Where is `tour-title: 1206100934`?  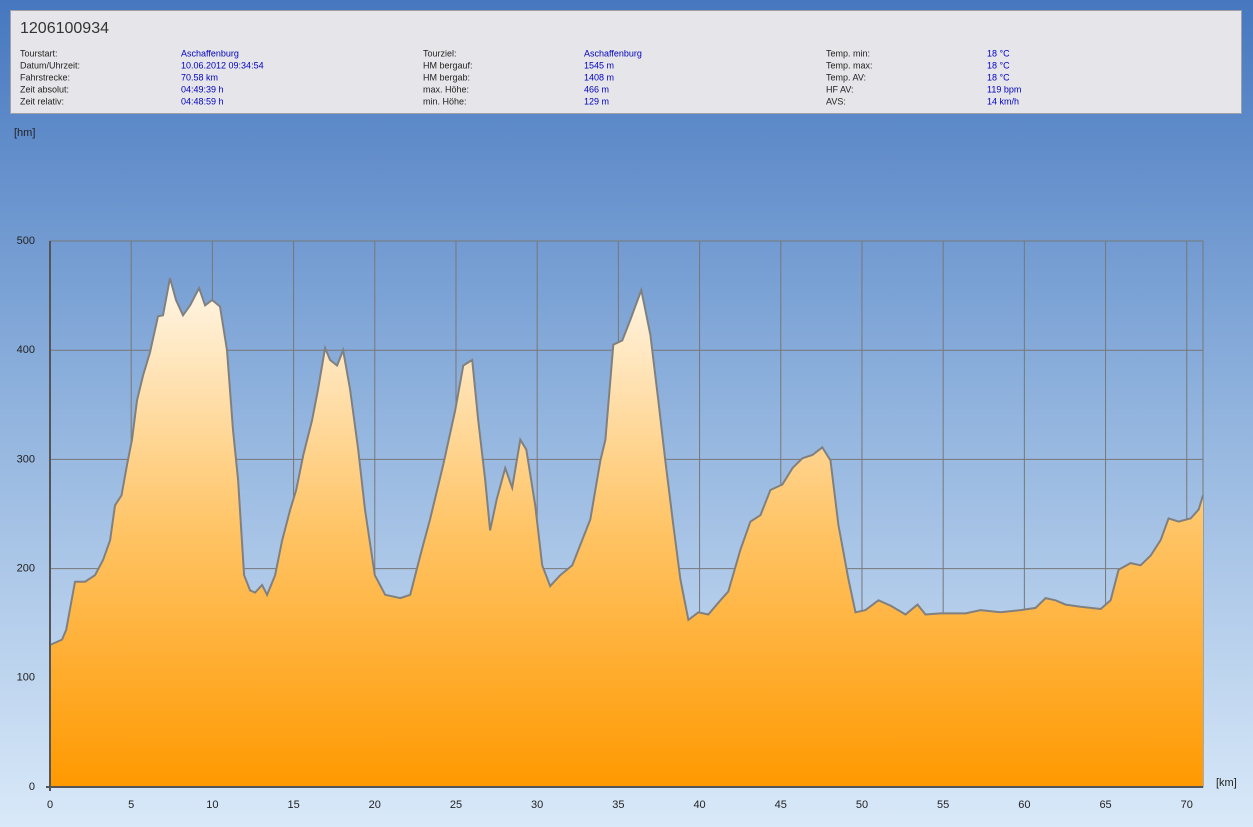 tour-title: 1206100934 is located at coordinates (64, 28).